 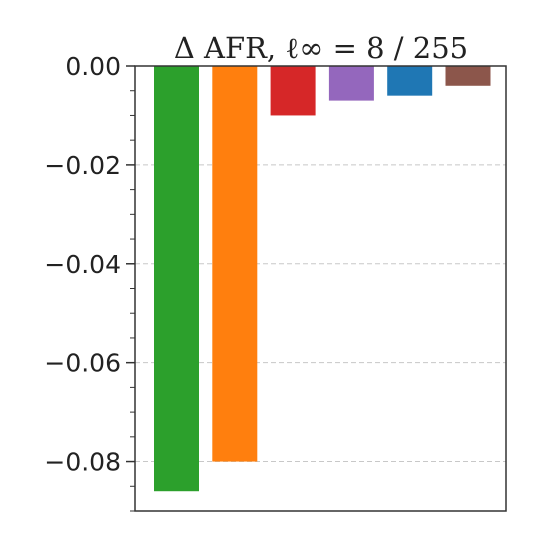 I want to click on y-tick-label: −0.08, so click(x=82, y=462).